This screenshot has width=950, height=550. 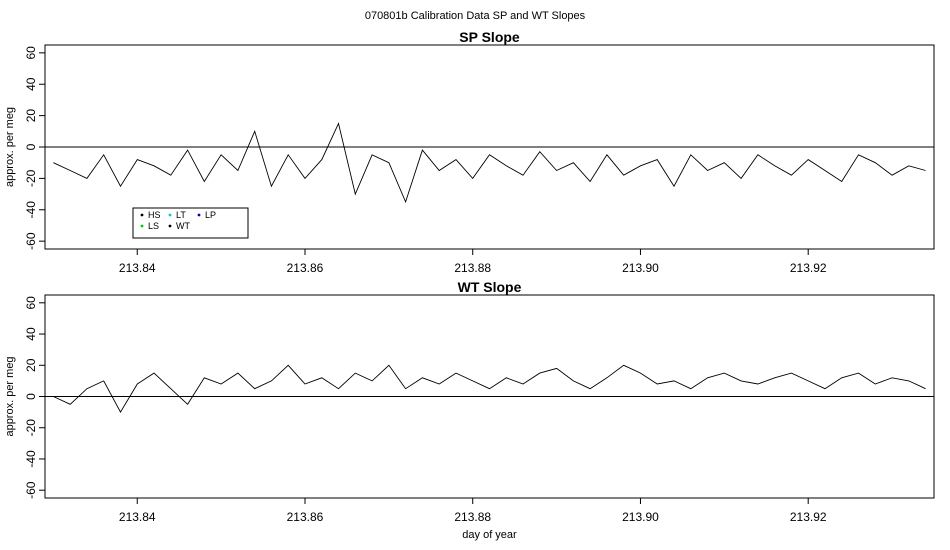 I want to click on x-axis-label: day of year, so click(x=489, y=535).